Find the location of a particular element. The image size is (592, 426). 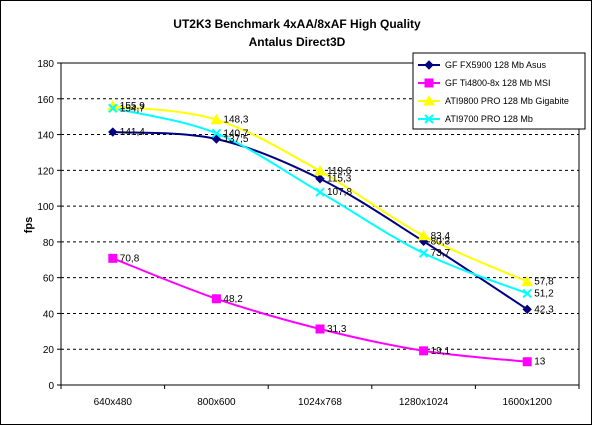

x-tick-label: 1280x1024 is located at coordinates (424, 402).